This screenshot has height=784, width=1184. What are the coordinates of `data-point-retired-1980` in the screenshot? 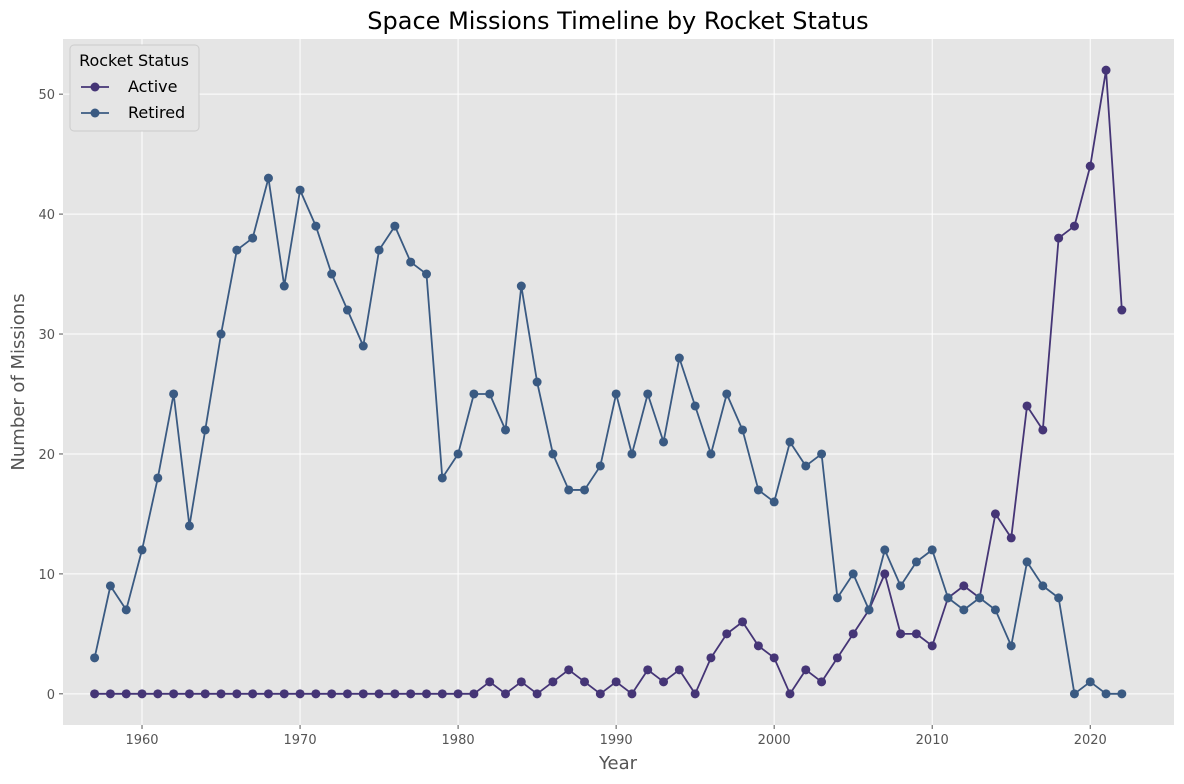 It's located at (458, 454).